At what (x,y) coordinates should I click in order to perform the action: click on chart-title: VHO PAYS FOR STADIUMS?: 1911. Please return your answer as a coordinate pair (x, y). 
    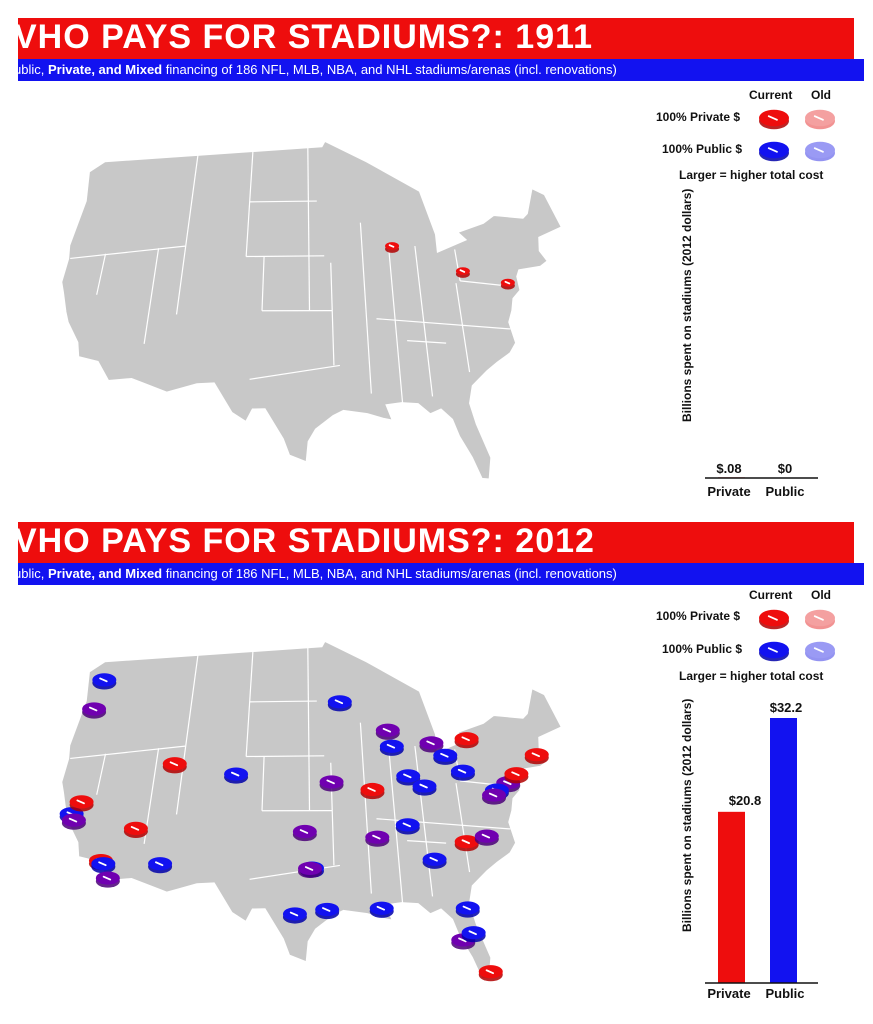
    Looking at the image, I should click on (304, 37).